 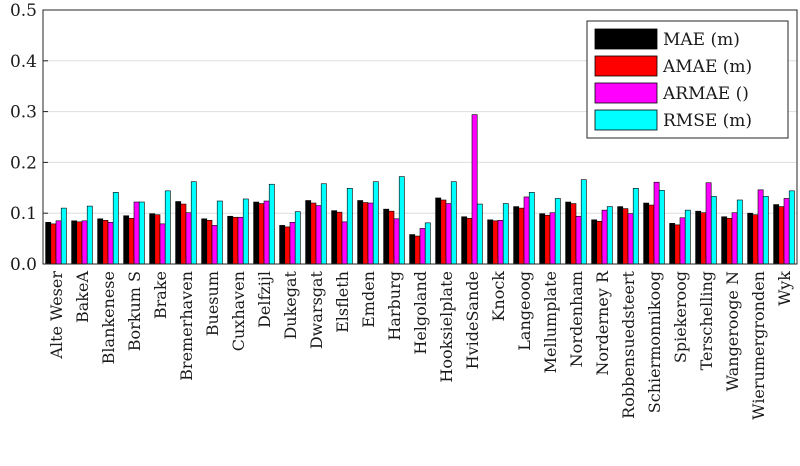 What do you see at coordinates (23, 265) in the screenshot?
I see `y-tick-label: 0.0` at bounding box center [23, 265].